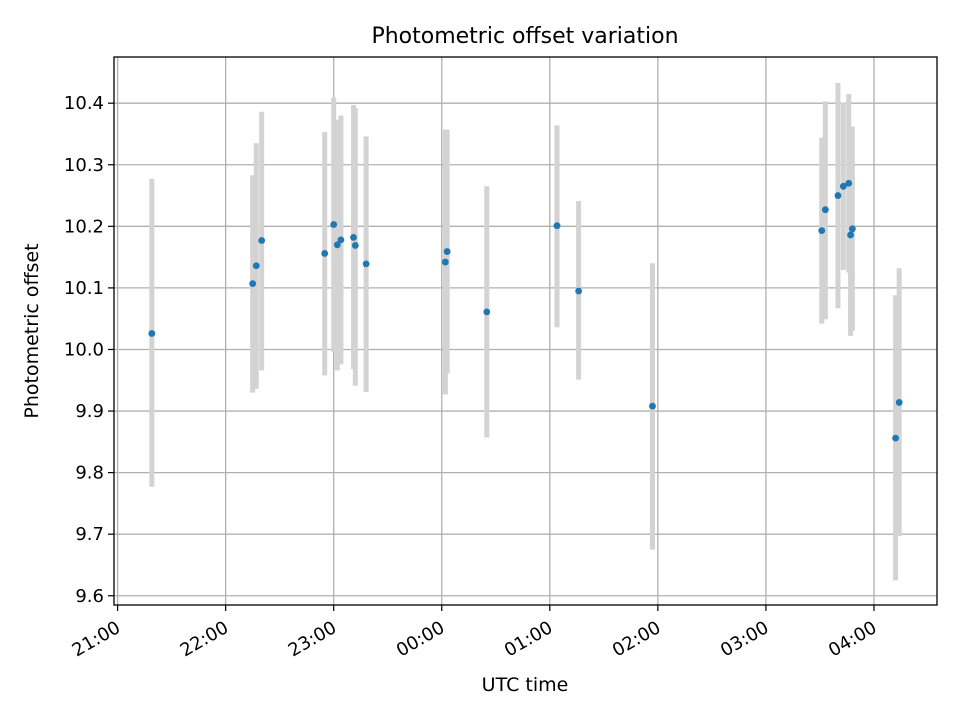 The height and width of the screenshot is (720, 960). Describe the element at coordinates (84, 226) in the screenshot. I see `y-tick-label: 10.2` at that location.